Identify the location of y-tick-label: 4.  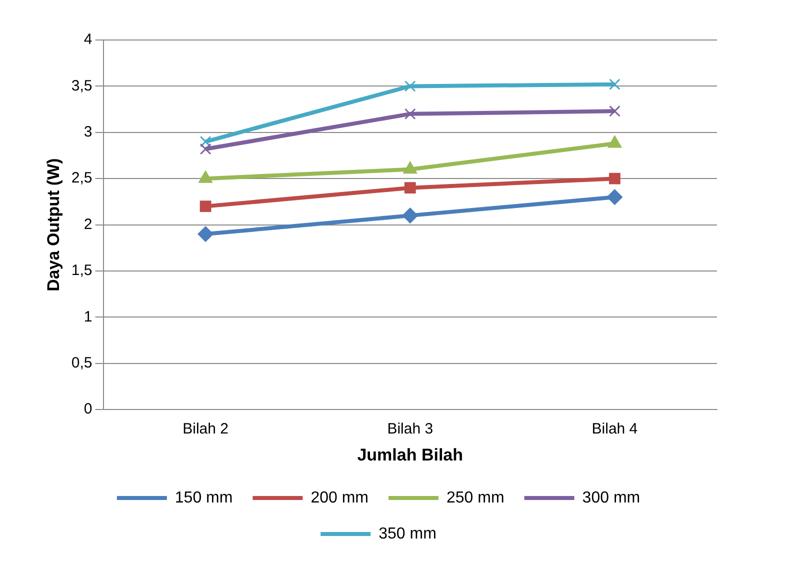
(88, 39).